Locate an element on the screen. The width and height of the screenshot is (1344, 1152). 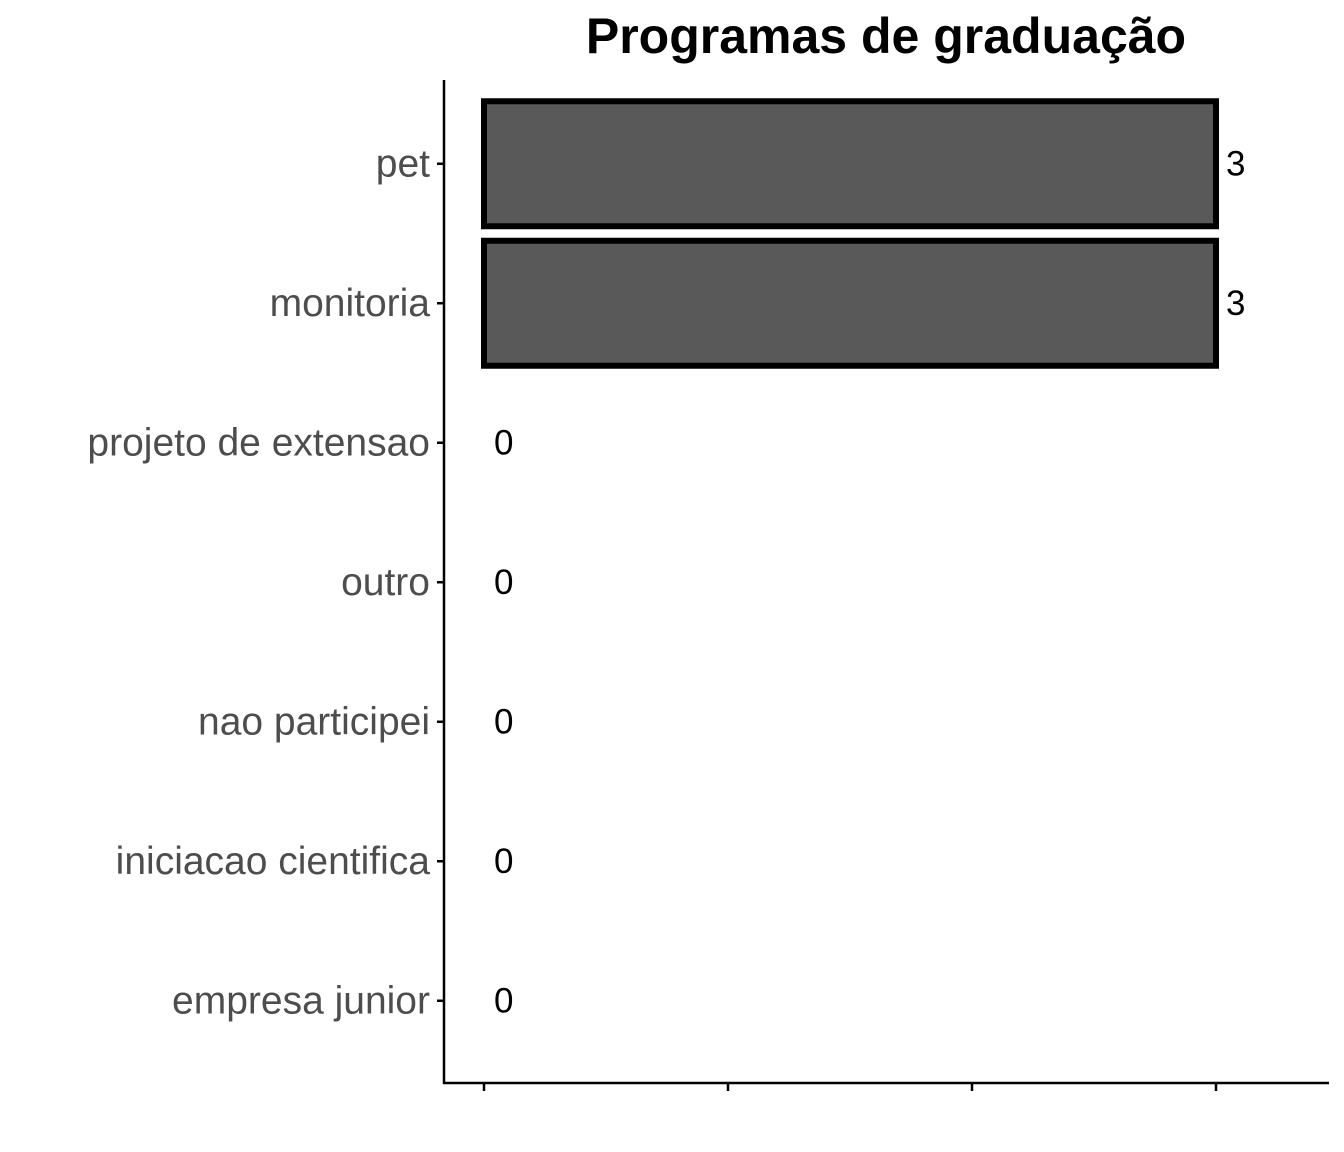
category-label-projeto-de-extensao: projeto de extensao is located at coordinates (258, 442).